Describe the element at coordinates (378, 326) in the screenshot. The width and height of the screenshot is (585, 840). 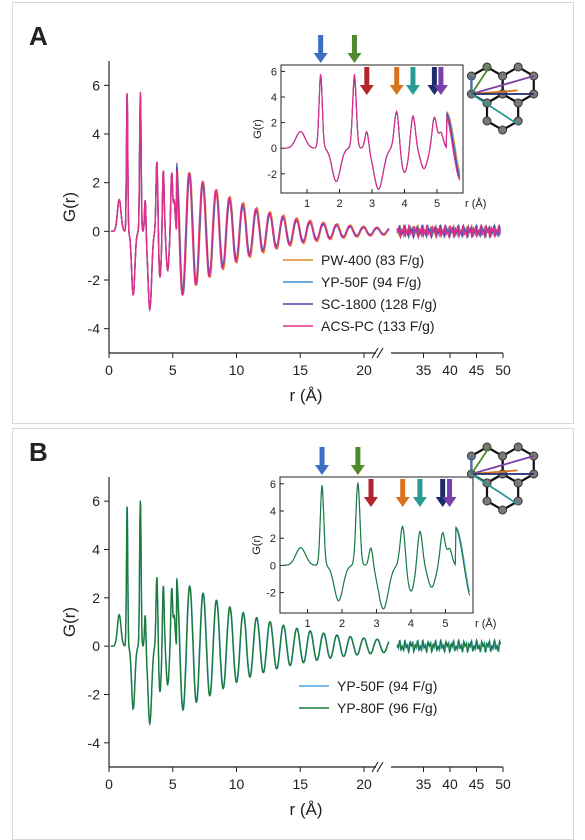
I see `legend-label: ACS-PC (133 F/g)` at that location.